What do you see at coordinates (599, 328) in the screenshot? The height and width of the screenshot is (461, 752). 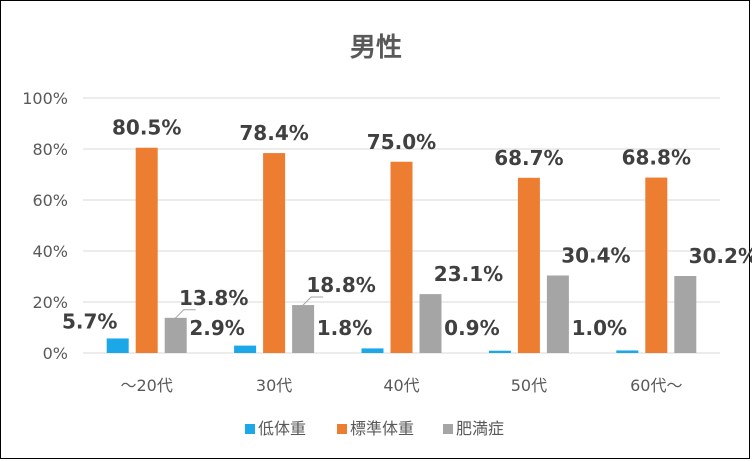 I see `data-label: 1.0%` at bounding box center [599, 328].